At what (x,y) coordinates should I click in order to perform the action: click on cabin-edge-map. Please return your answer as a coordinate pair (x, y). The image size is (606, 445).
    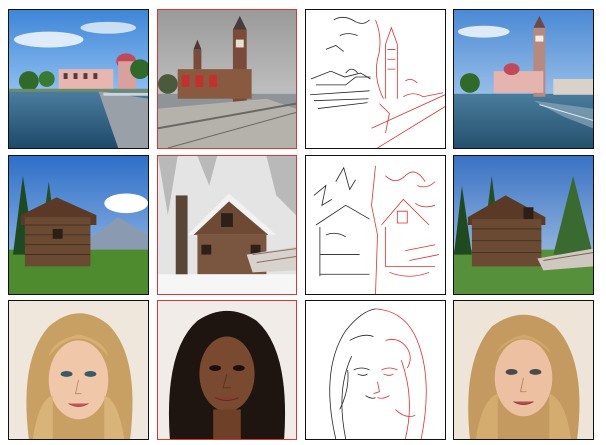
    Looking at the image, I should click on (375, 225).